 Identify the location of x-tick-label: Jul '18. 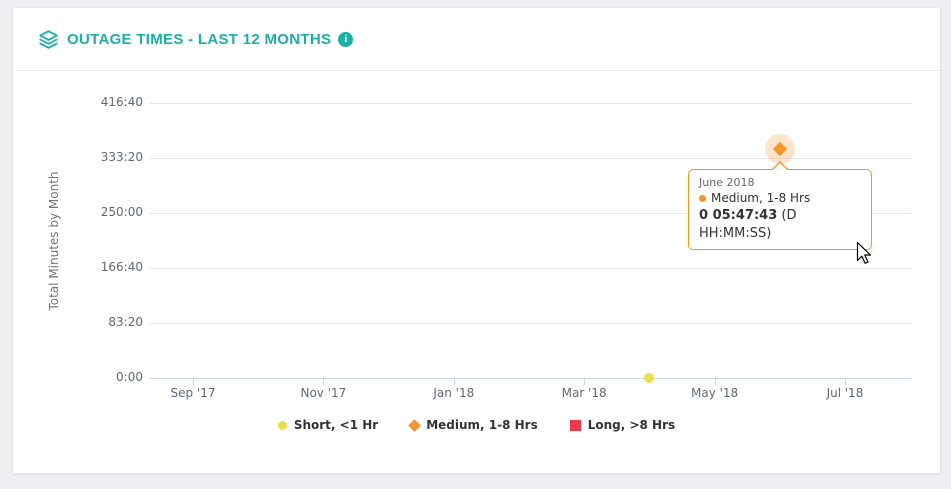
(845, 393).